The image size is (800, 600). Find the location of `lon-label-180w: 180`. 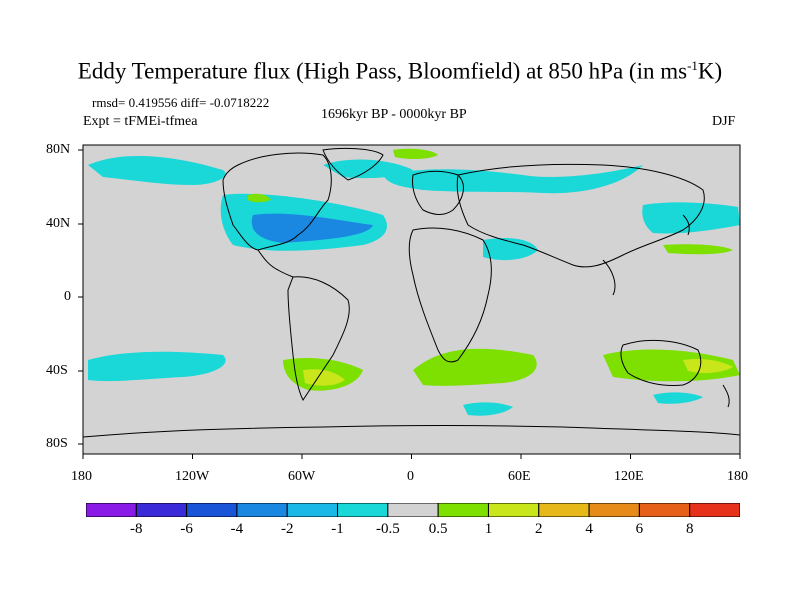

lon-label-180w: 180 is located at coordinates (81, 476).